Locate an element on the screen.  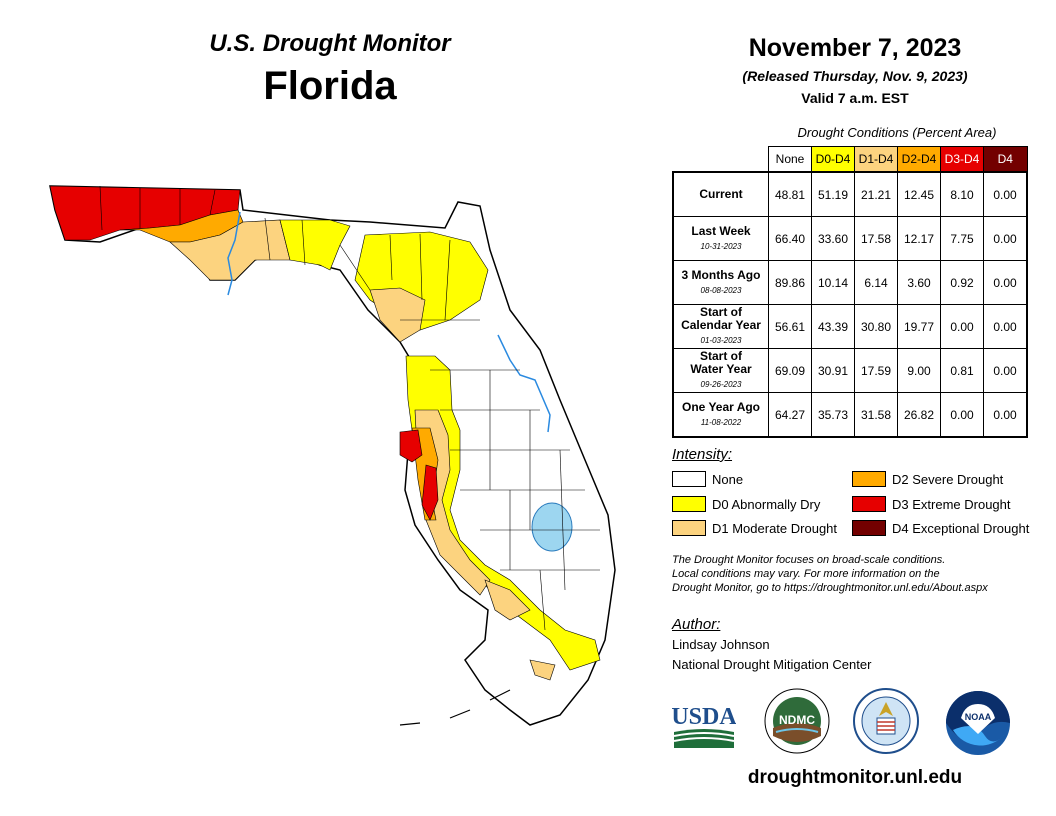
legend-label: D1 Moderate Drought is located at coordinates (775, 528).